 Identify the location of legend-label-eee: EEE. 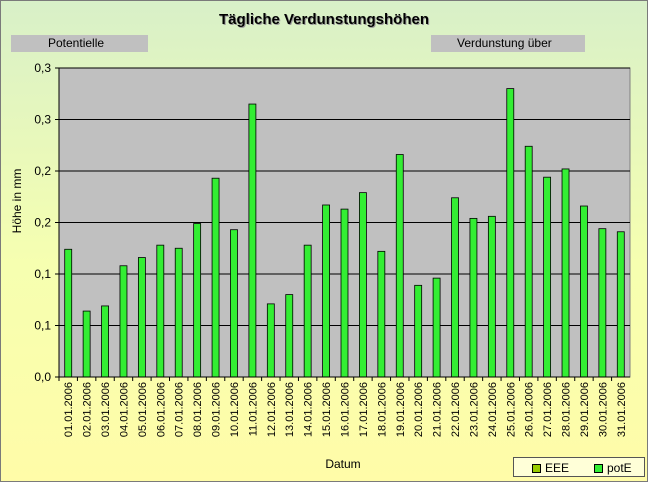
(557, 468).